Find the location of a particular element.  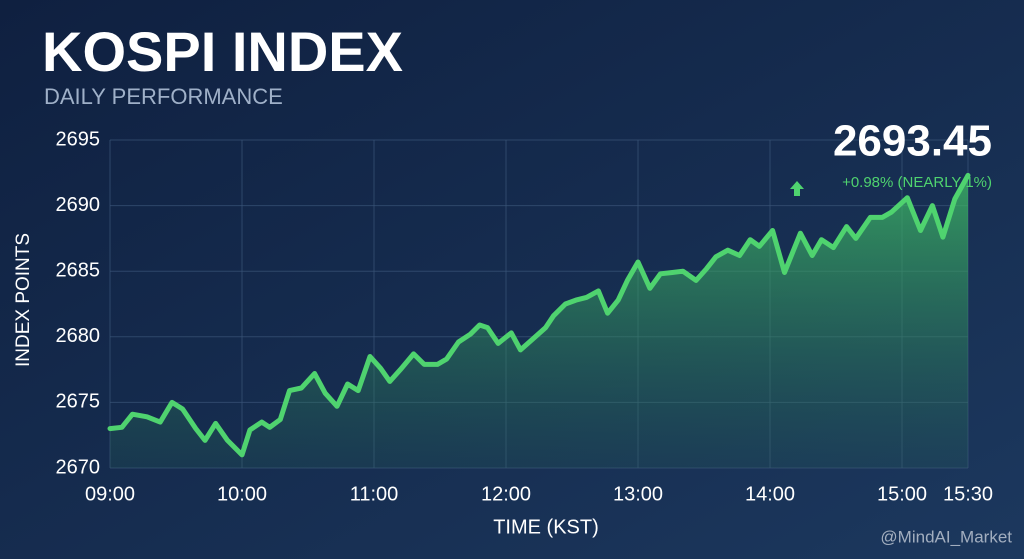

chart-title: KOSPI INDEX is located at coordinates (222, 51).